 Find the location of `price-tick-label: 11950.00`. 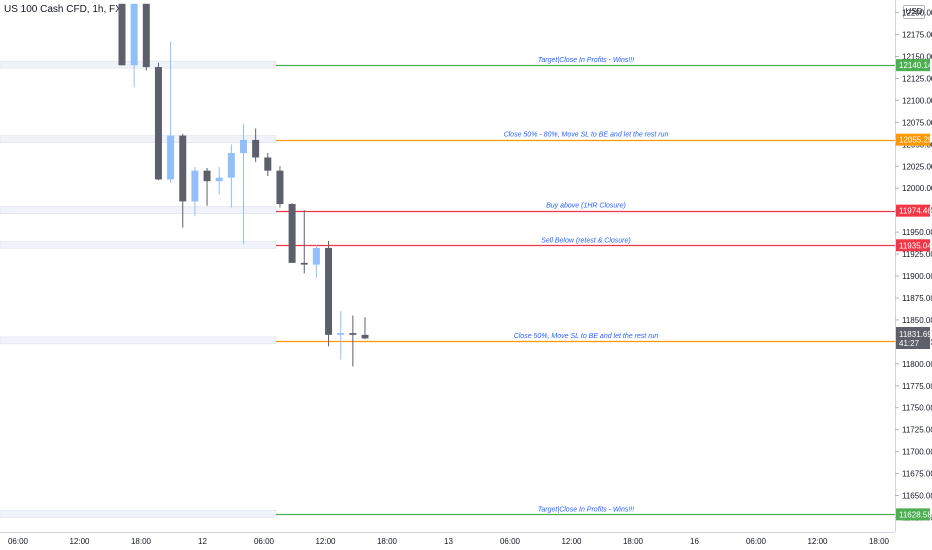

price-tick-label: 11950.00 is located at coordinates (917, 232).